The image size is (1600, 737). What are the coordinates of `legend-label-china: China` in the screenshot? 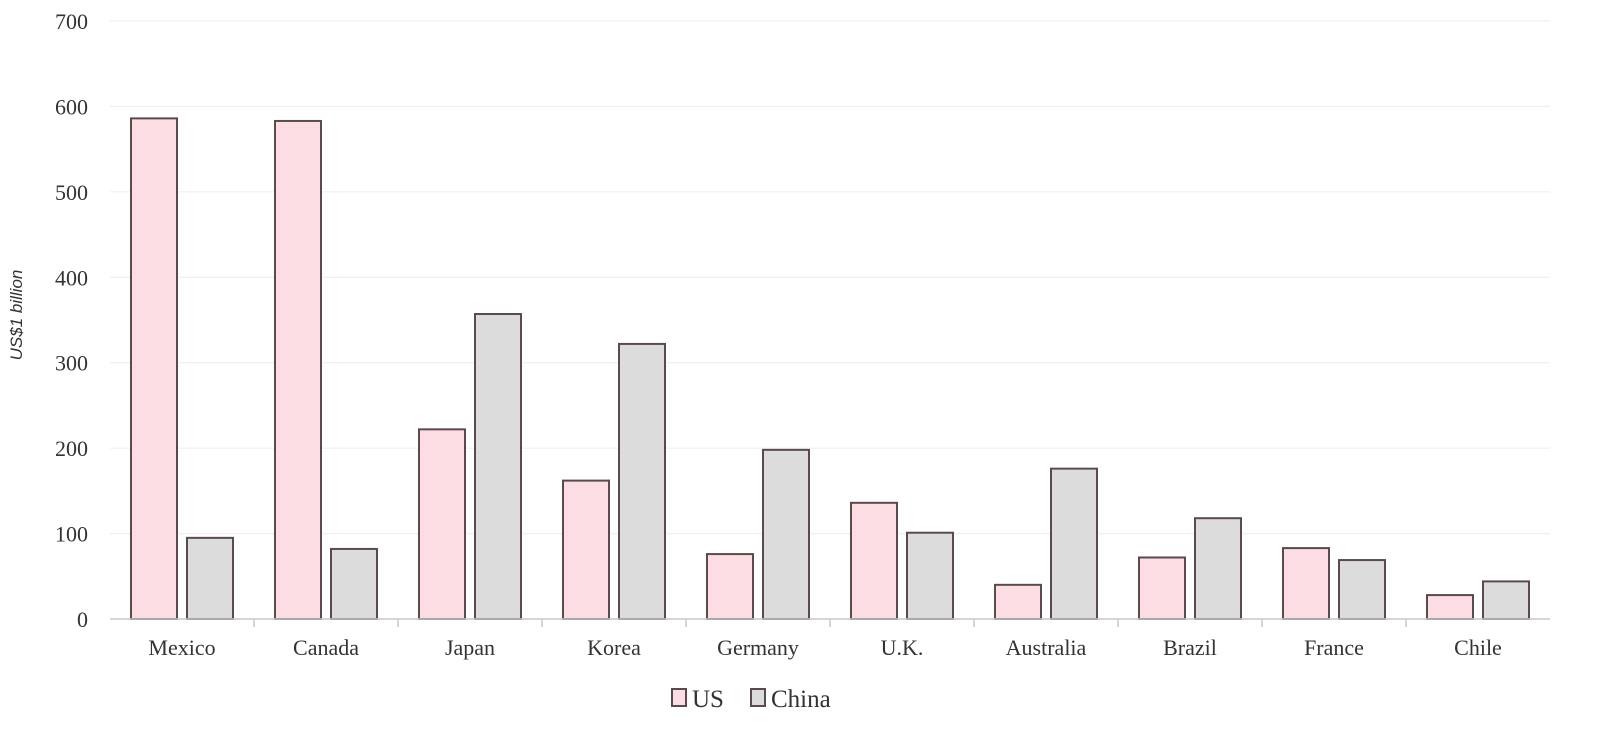 It's located at (801, 699).